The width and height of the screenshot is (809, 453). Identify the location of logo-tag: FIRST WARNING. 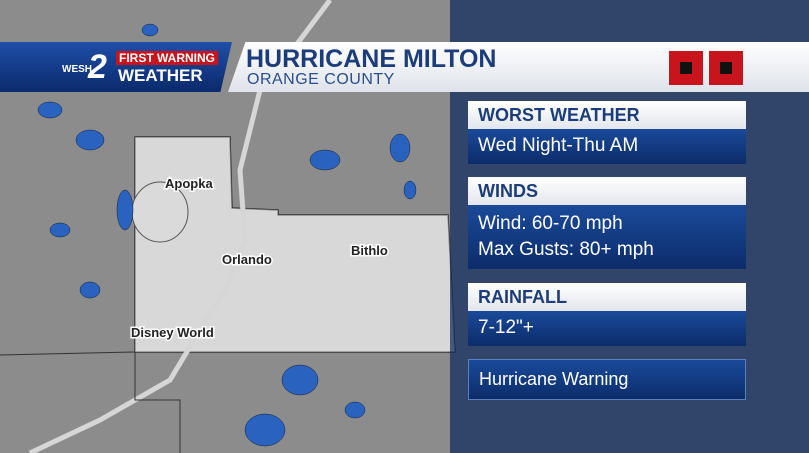
(167, 58).